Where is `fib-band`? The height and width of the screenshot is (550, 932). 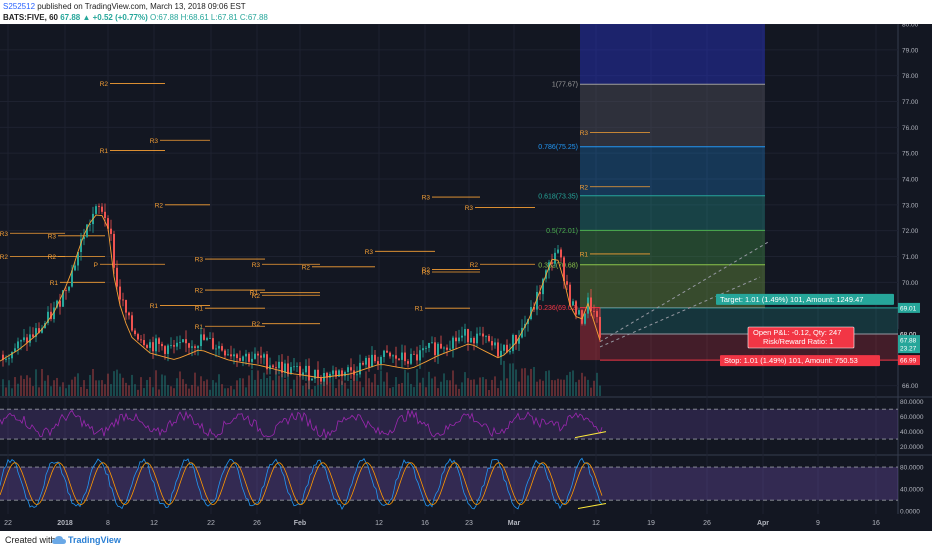 fib-band is located at coordinates (672, 115).